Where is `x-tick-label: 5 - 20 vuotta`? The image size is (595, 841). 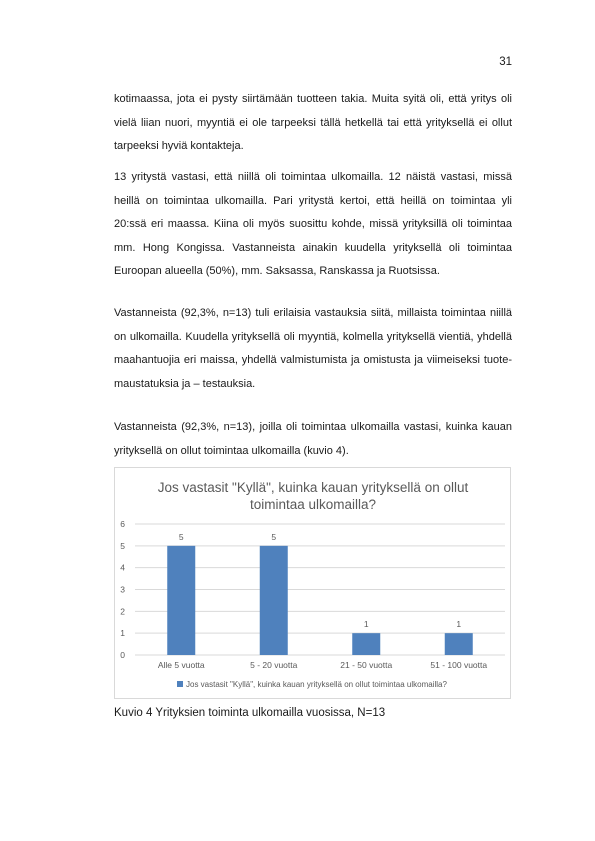
x-tick-label: 5 - 20 vuotta is located at coordinates (274, 665).